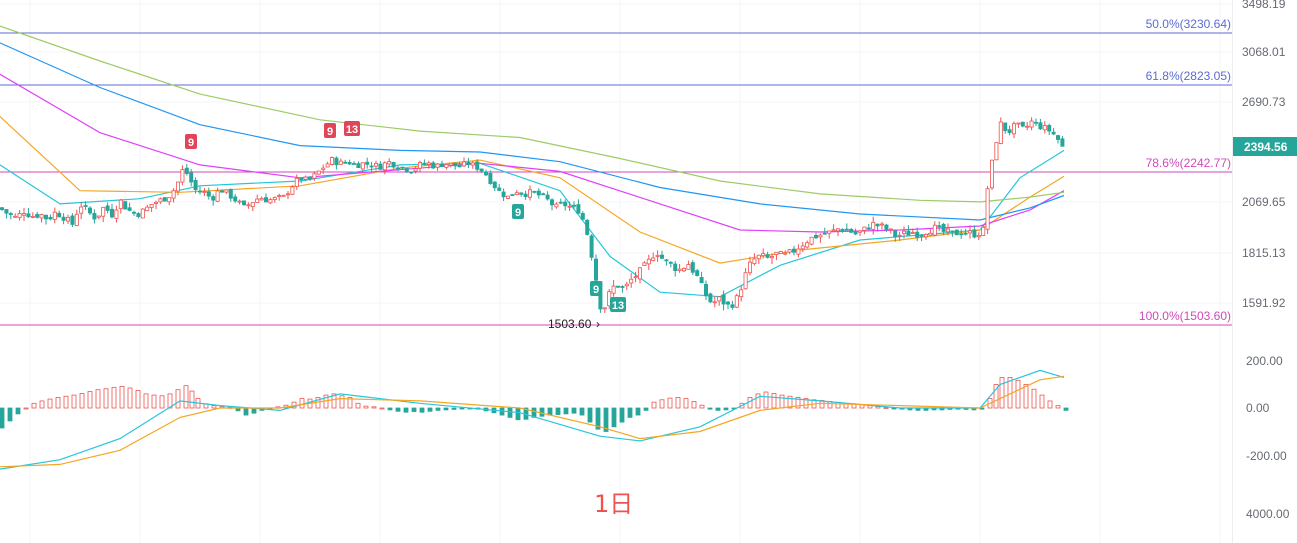 This screenshot has height=543, width=1297. I want to click on macd-dea-line, so click(532, 421).